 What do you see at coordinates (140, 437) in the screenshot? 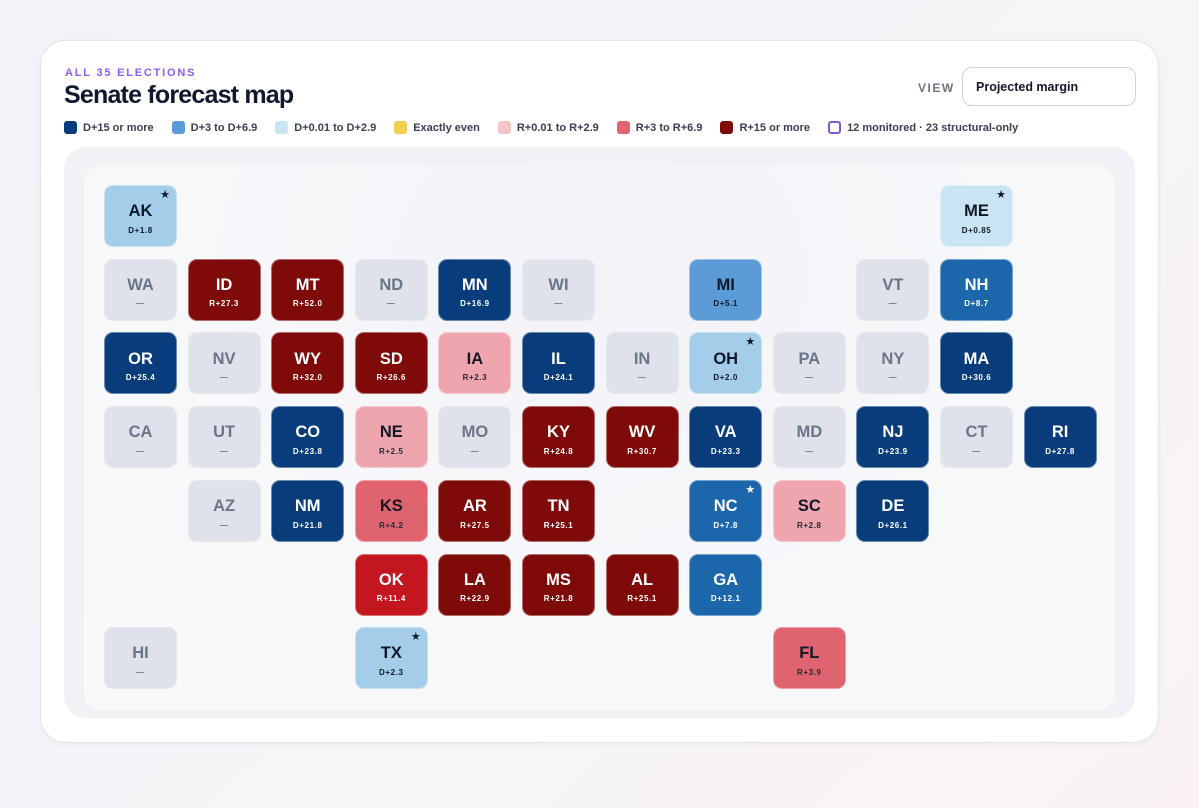
I see `state-tile-ca: CA —` at bounding box center [140, 437].